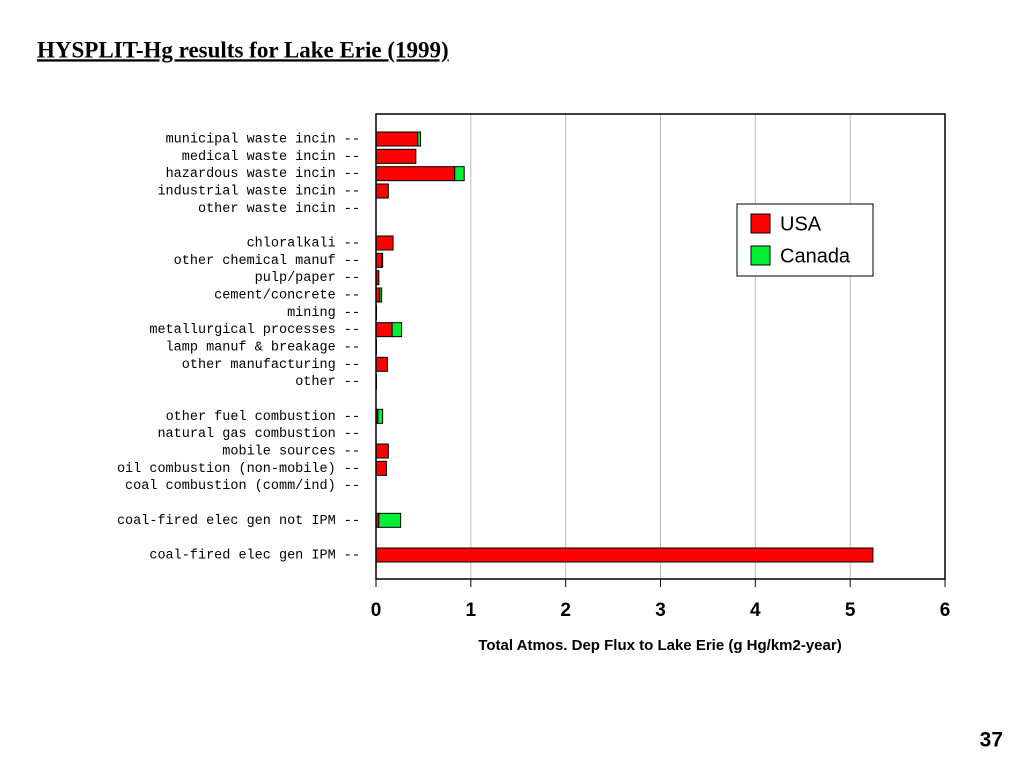  Describe the element at coordinates (263, 348) in the screenshot. I see `y-tick-label: lamp manuf & breakage --` at that location.